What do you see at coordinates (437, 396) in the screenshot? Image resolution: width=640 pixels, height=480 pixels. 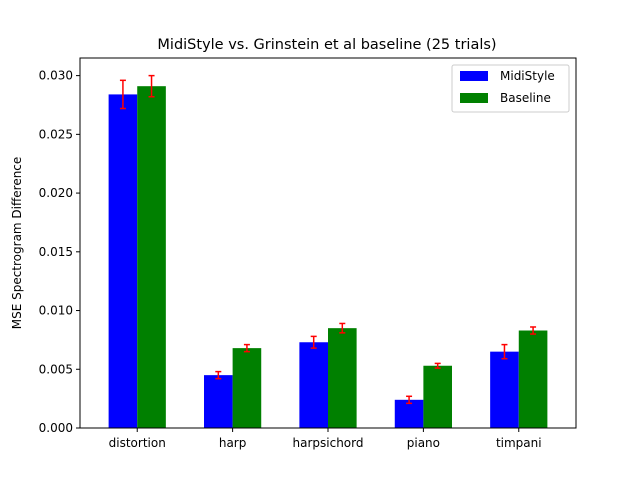 I see `bar-baseline-piano` at bounding box center [437, 396].